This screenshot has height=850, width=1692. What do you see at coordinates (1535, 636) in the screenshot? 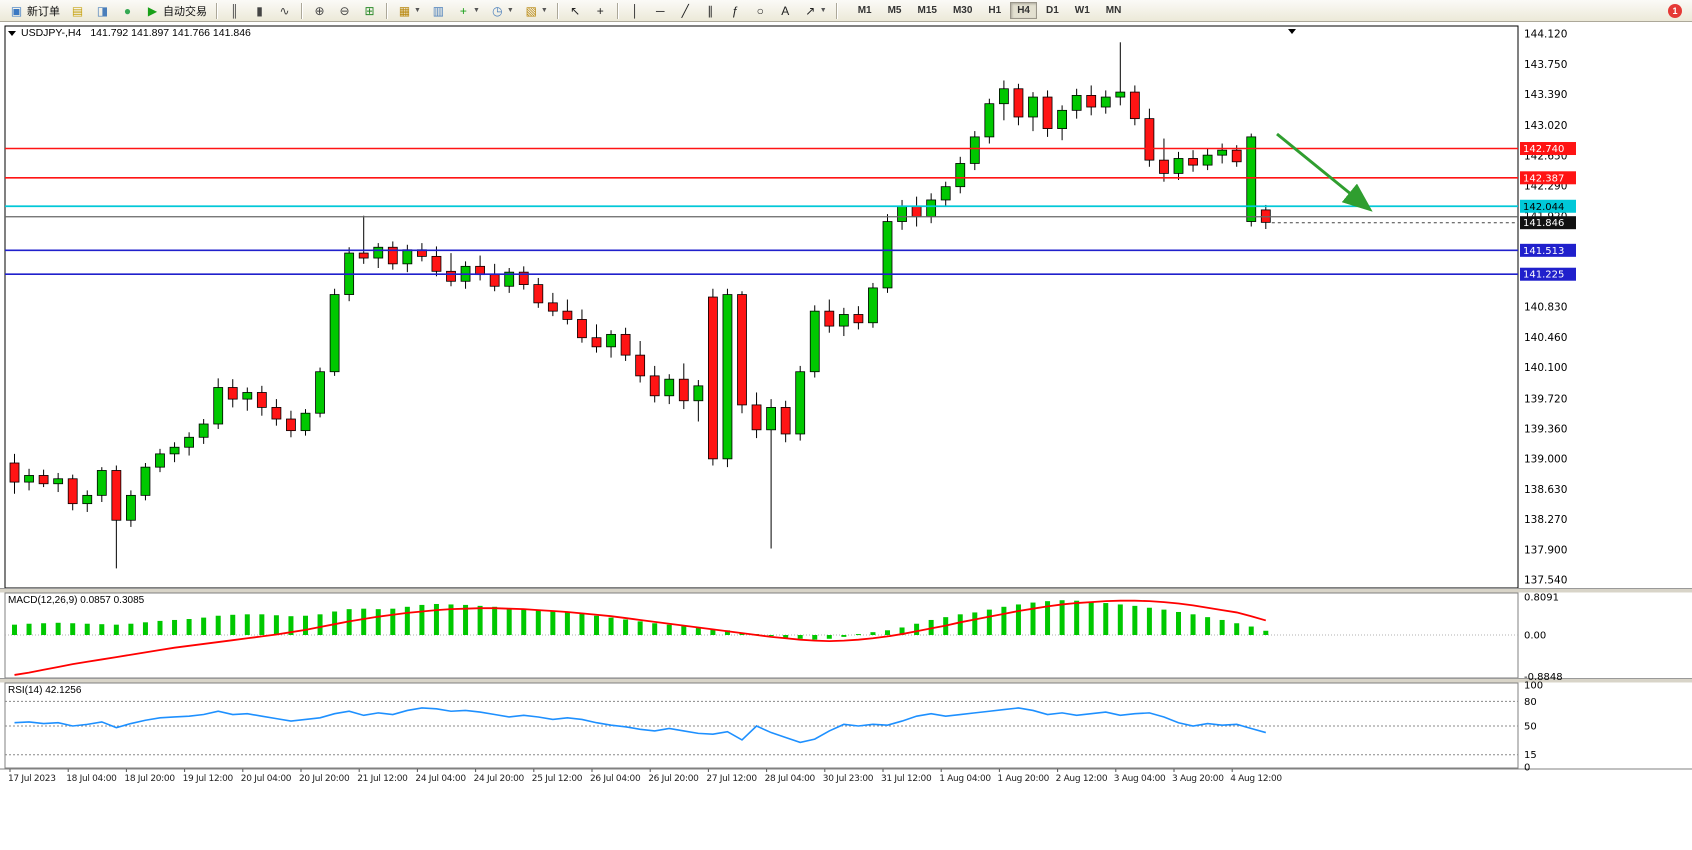
I see `svg-text: 0.00` at bounding box center [1535, 636].